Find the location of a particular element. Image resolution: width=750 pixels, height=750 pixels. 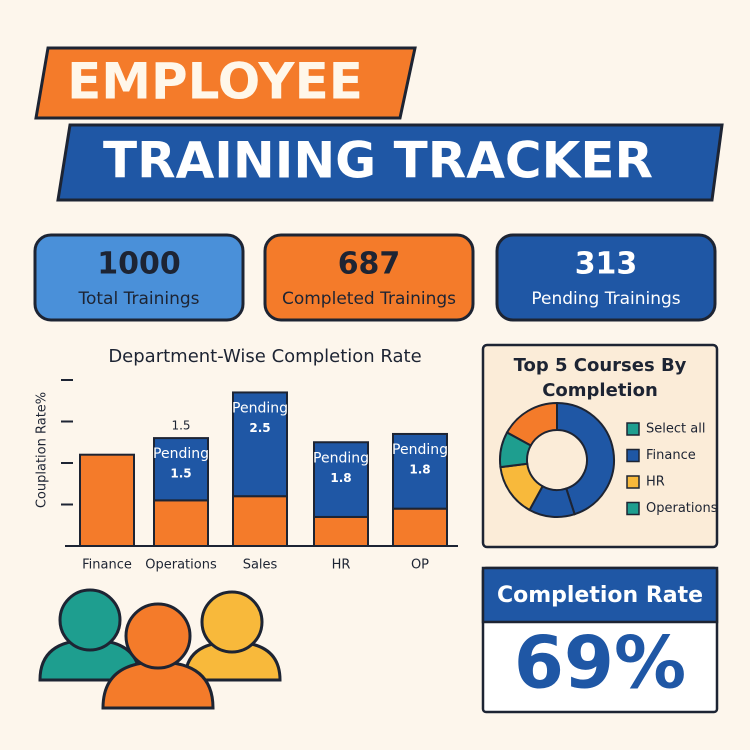

chart-title: Top 5 Courses By Completion is located at coordinates (600, 378).